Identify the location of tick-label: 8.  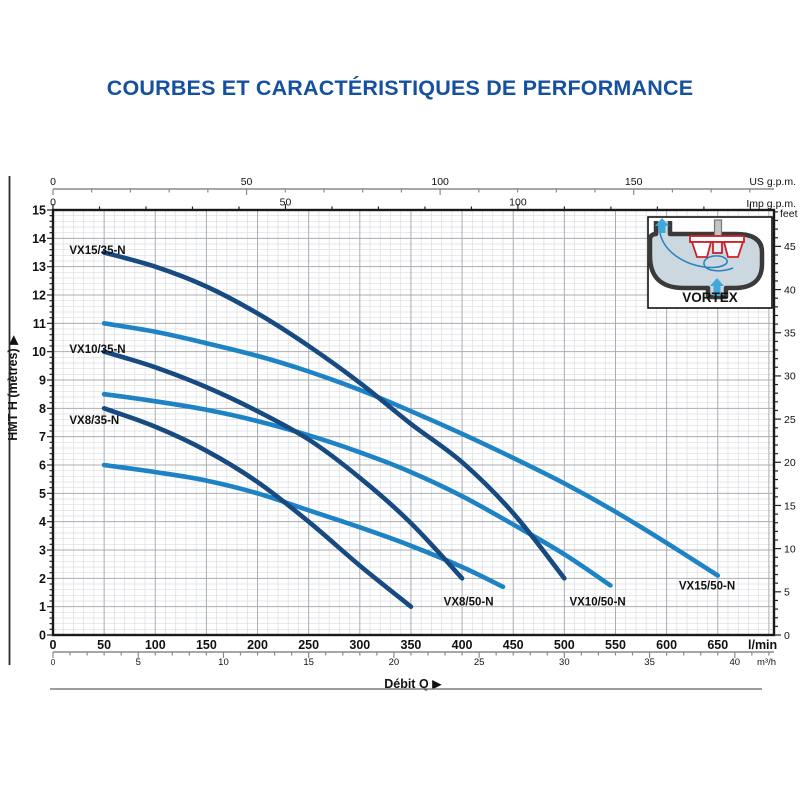
(42, 409).